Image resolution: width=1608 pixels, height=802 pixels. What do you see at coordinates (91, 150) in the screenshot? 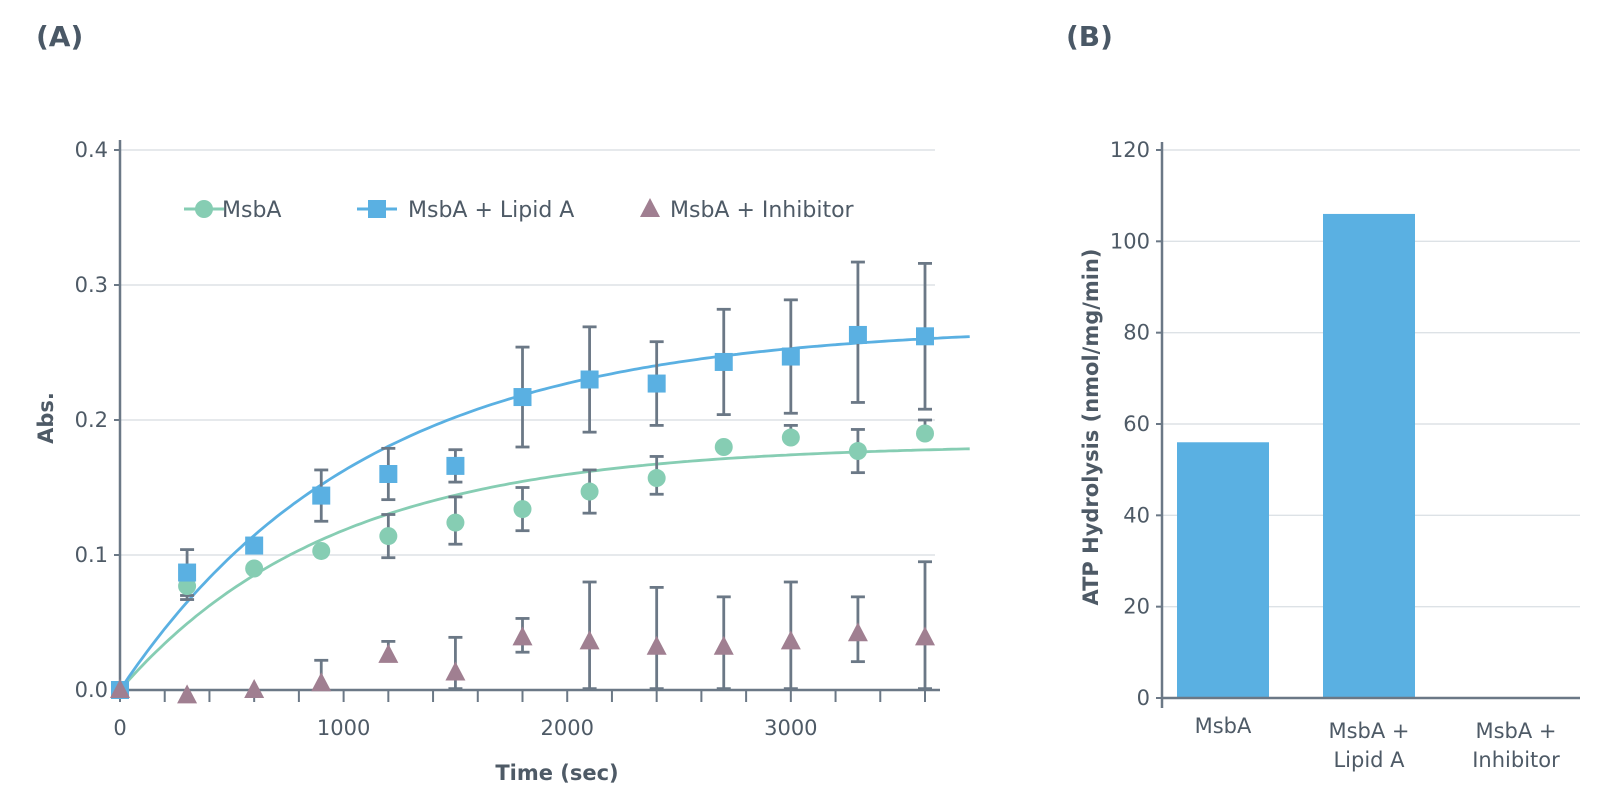
I see `chart-a-y-tick-label-4: 0.4` at bounding box center [91, 150].